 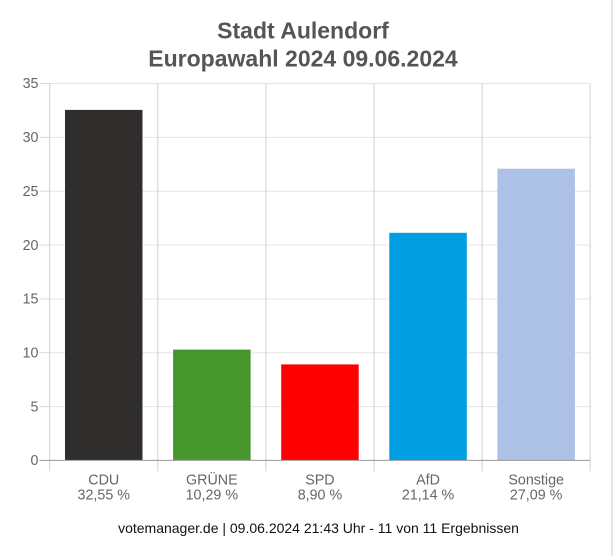 What do you see at coordinates (212, 480) in the screenshot?
I see `svg-text: GRÜNE` at bounding box center [212, 480].